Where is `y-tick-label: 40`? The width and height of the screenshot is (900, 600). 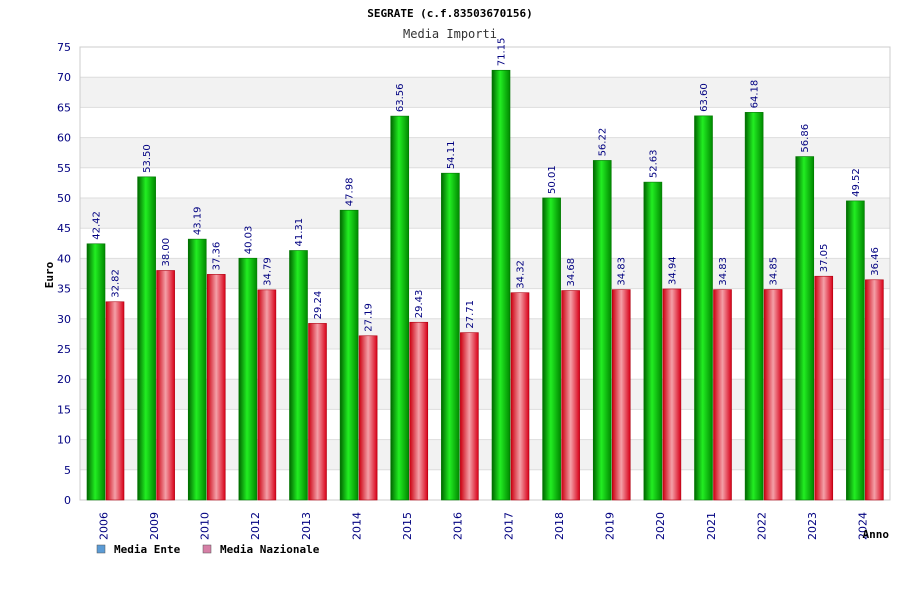 y-tick-label: 40 is located at coordinates (64, 258).